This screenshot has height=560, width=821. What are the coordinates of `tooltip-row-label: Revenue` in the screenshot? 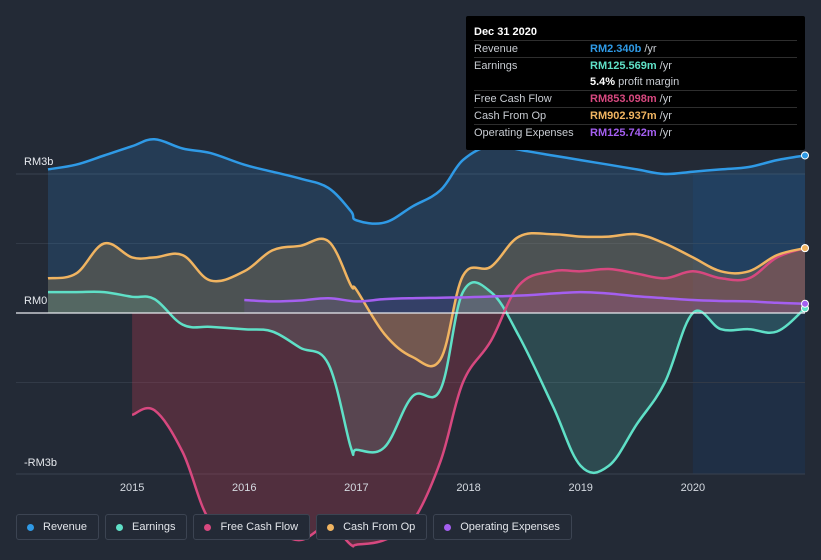 It's located at (496, 49).